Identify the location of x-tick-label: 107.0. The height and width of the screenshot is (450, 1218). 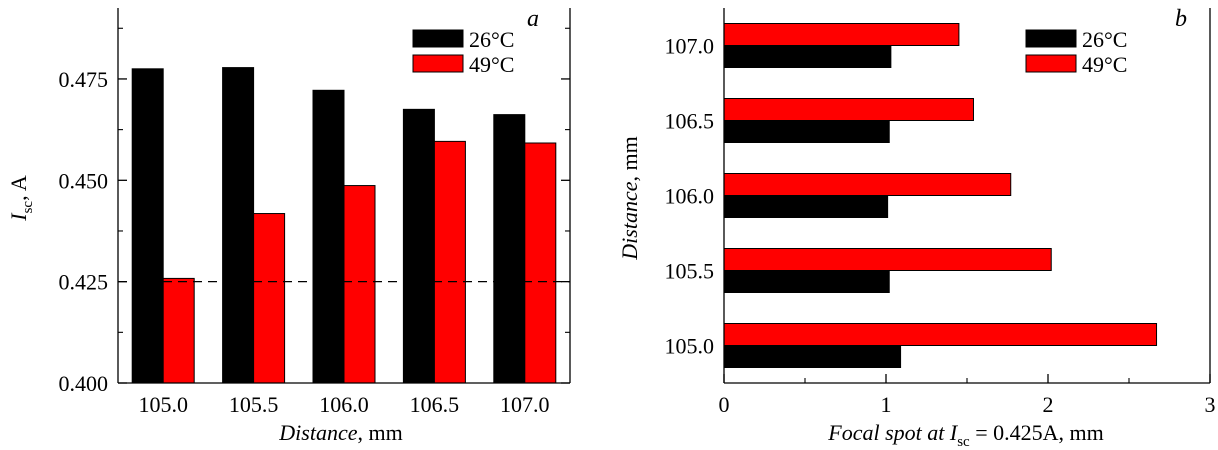
(525, 404).